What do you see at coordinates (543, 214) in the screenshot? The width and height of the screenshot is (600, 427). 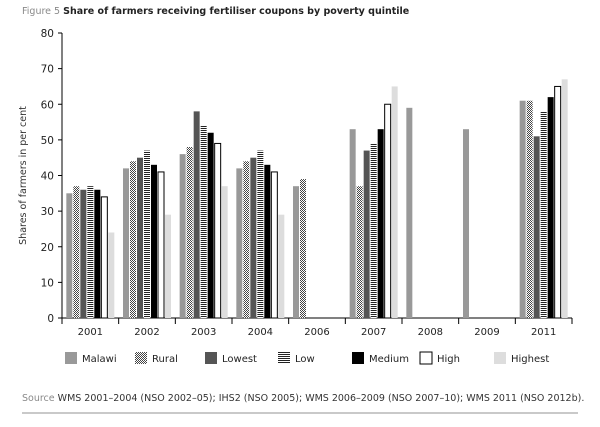 I see `bar-low-2011` at bounding box center [543, 214].